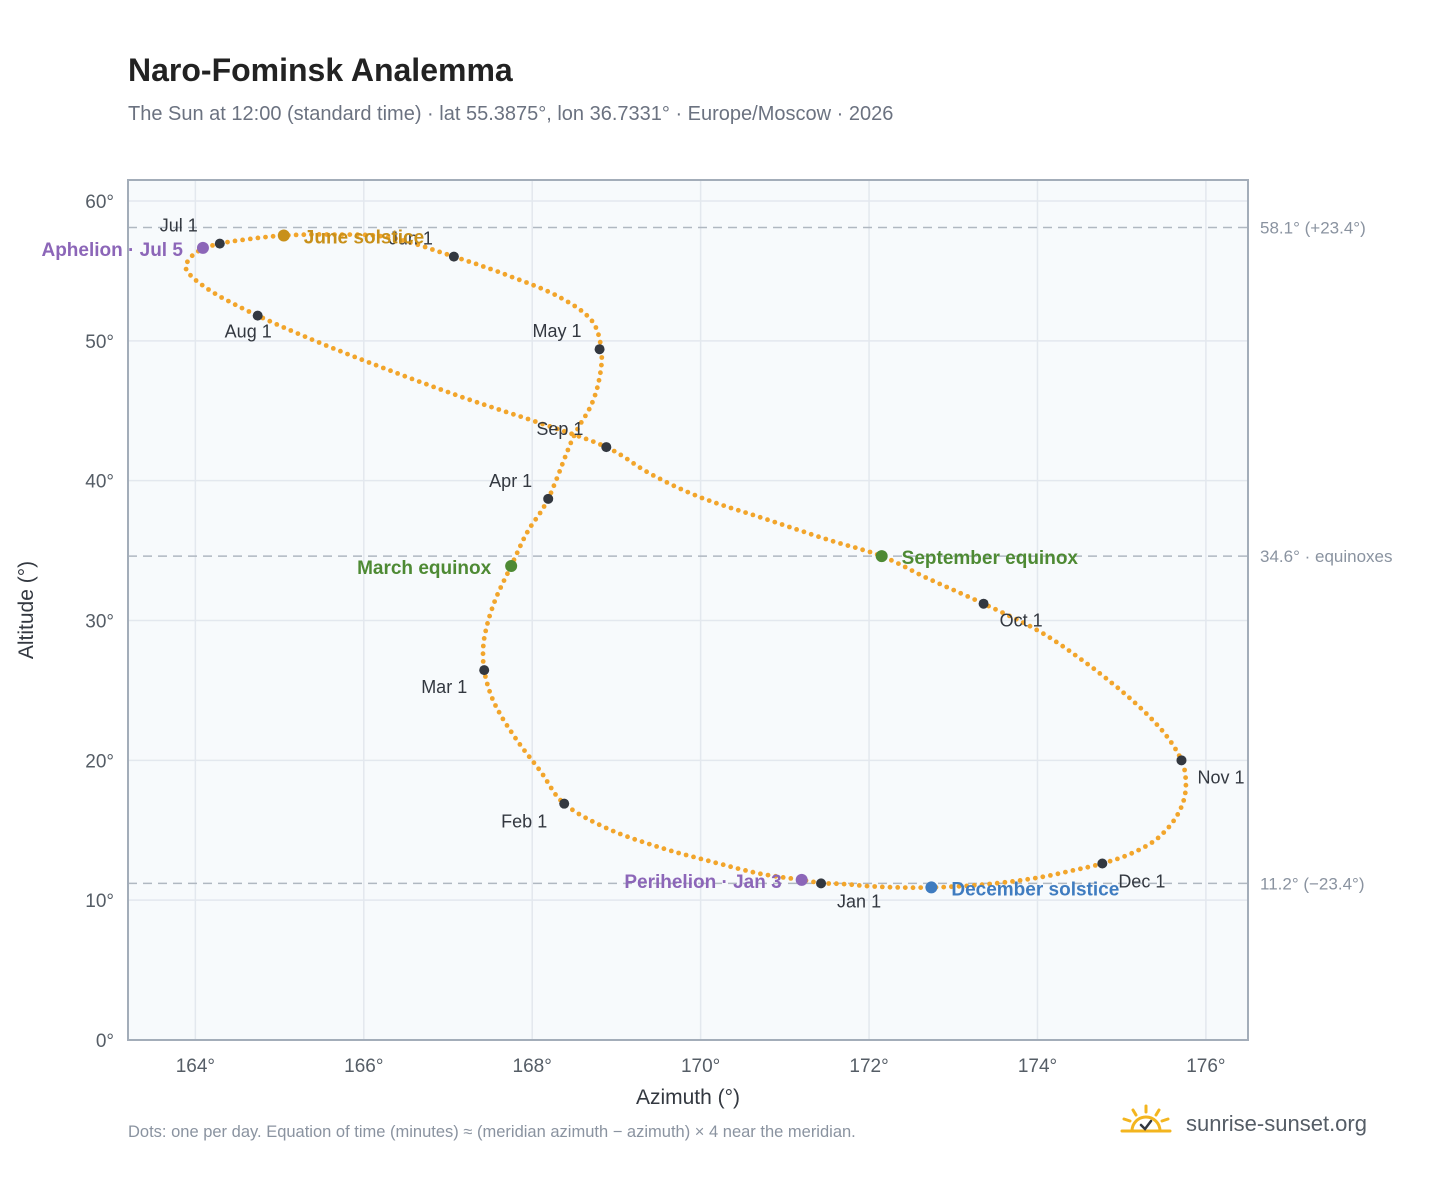 The image size is (1448, 1188). I want to click on reference-line-label: 11.2° (−23.4°), so click(1312, 883).